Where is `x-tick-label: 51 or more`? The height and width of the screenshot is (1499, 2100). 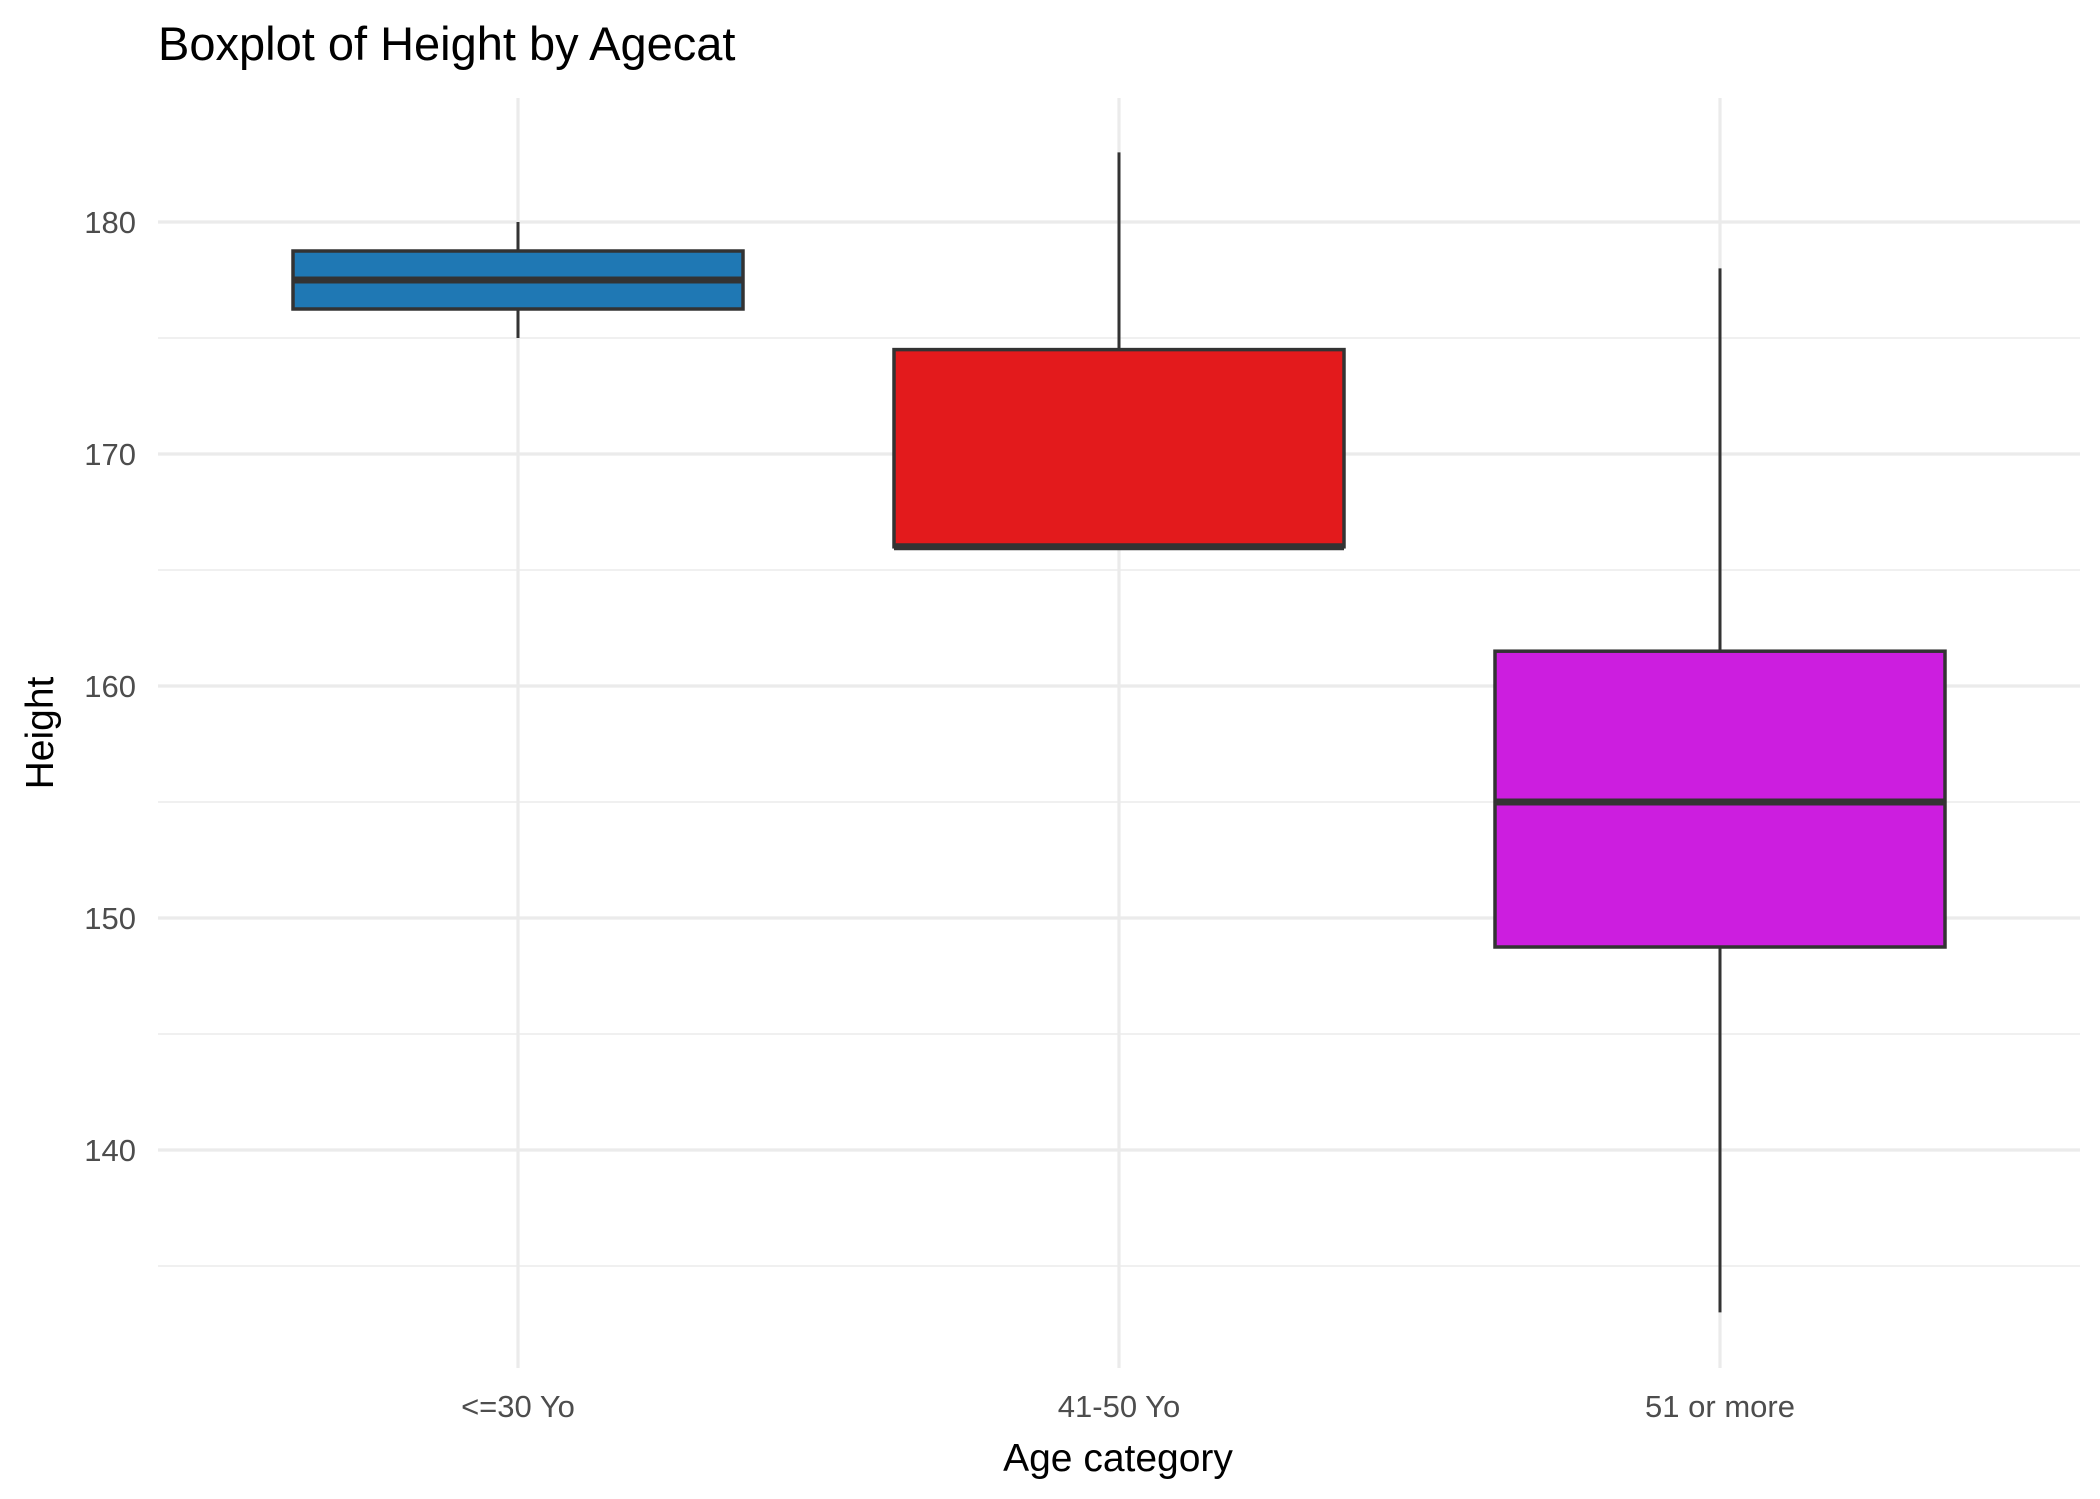
x-tick-label: 51 or more is located at coordinates (1720, 1406).